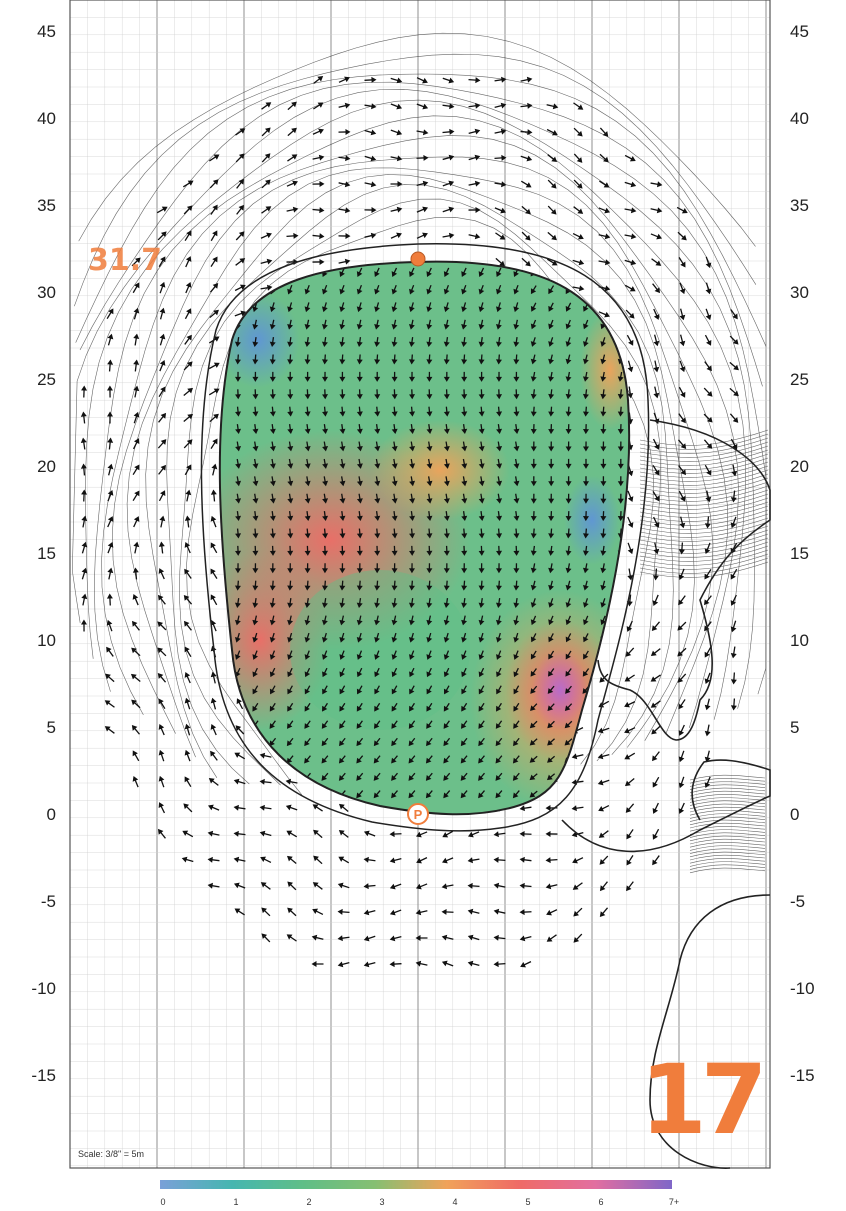  What do you see at coordinates (799, 640) in the screenshot?
I see `axis-label-right: 10` at bounding box center [799, 640].